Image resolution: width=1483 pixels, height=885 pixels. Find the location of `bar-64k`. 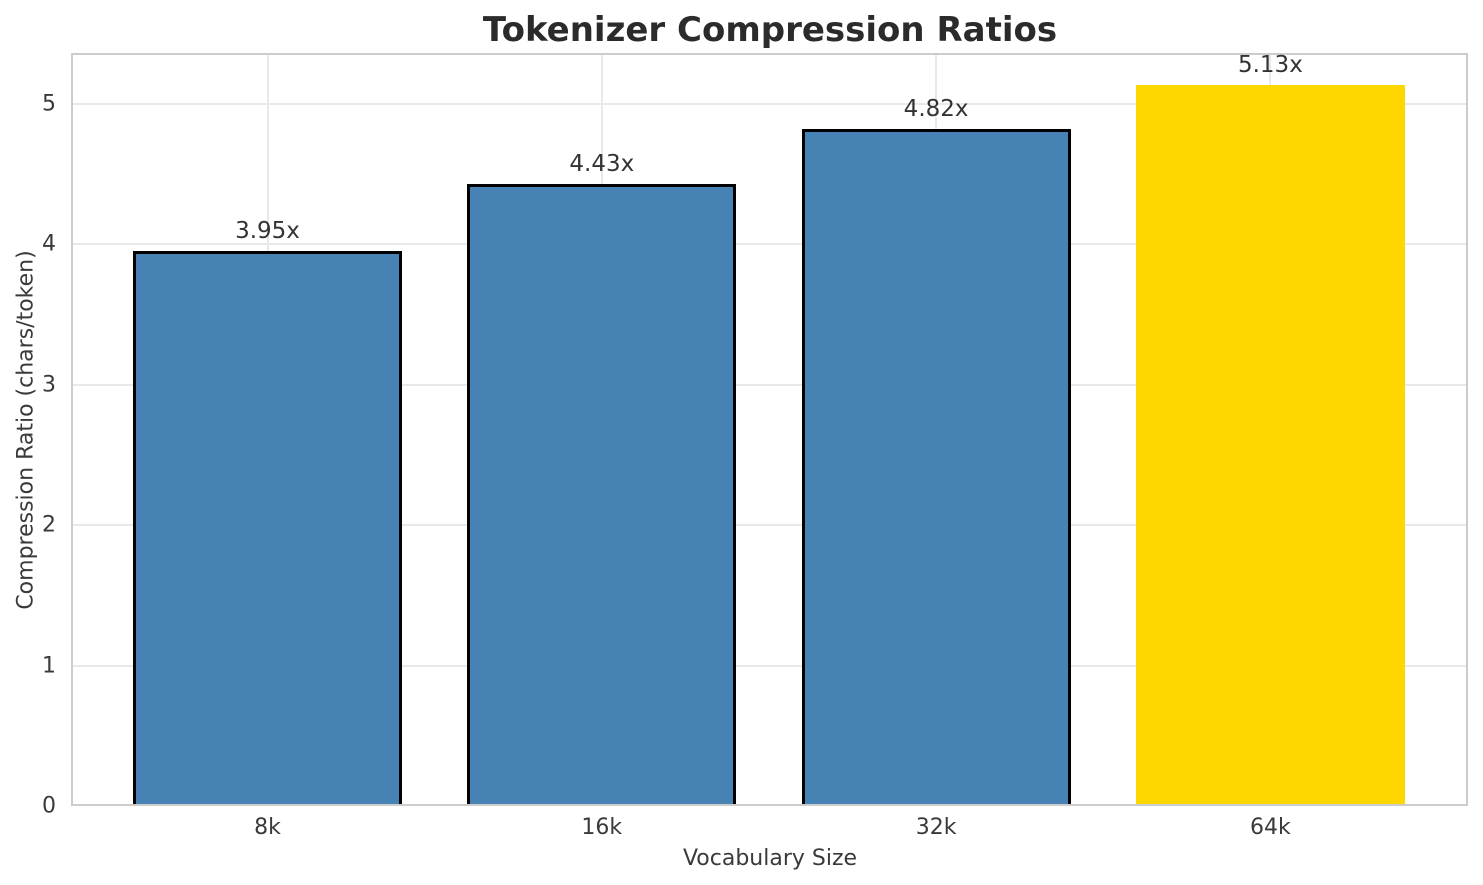

bar-64k is located at coordinates (1270, 445).